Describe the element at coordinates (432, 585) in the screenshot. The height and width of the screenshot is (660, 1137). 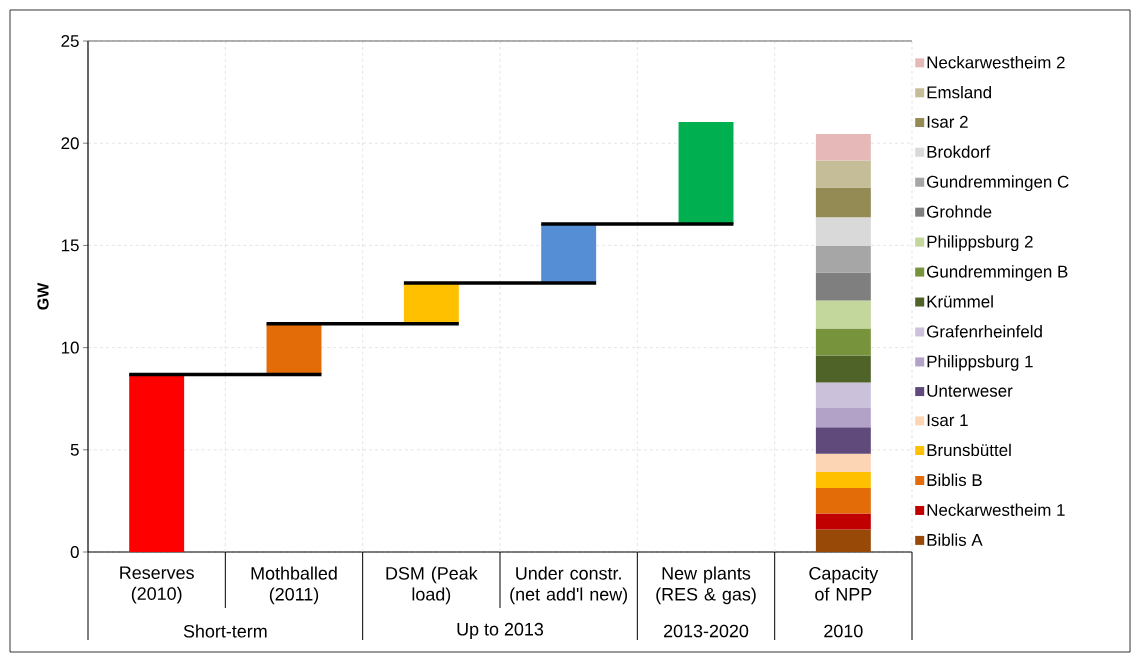
I see `x-tick-label: DSM (Peak load)` at that location.